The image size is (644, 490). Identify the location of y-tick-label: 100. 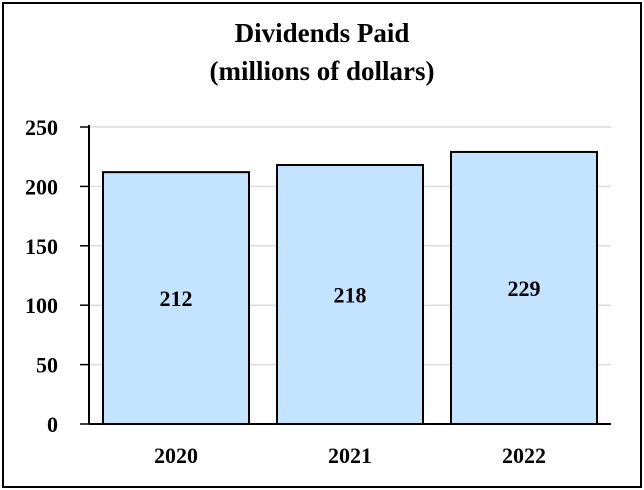
(41, 305).